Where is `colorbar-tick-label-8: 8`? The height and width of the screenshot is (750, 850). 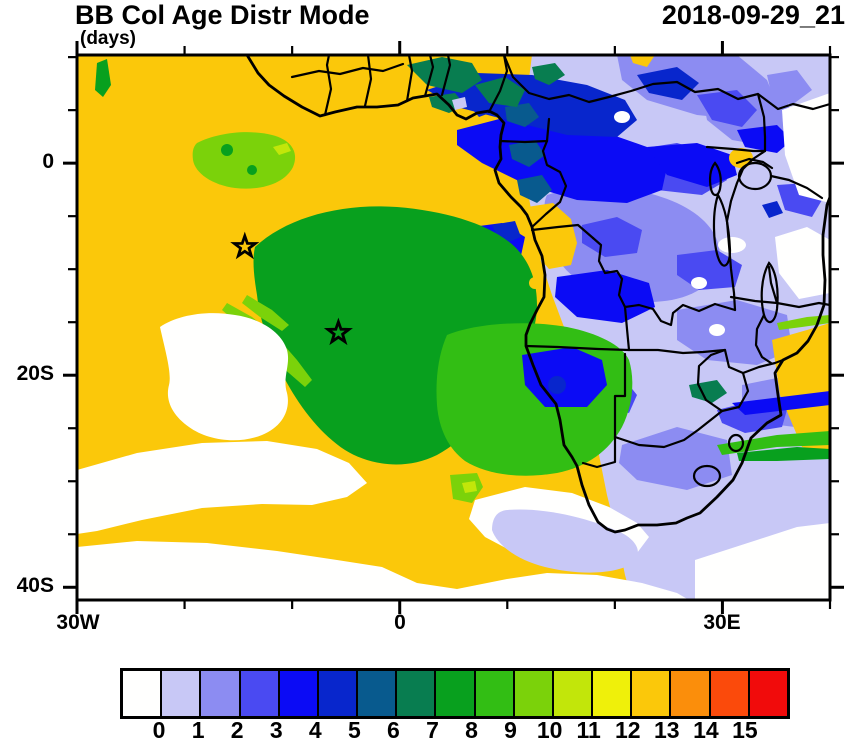
colorbar-tick-label-8: 8 is located at coordinates (471, 730).